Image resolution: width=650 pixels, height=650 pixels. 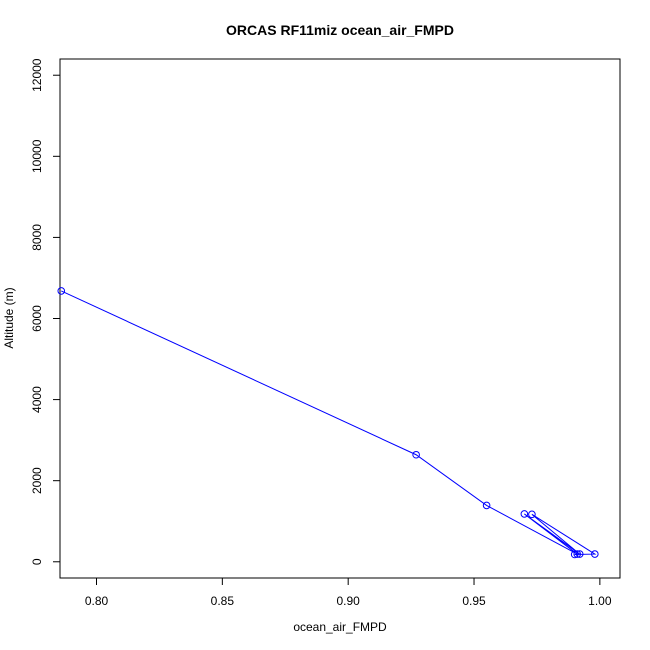 I want to click on y-tick-label: 2000, so click(x=37, y=480).